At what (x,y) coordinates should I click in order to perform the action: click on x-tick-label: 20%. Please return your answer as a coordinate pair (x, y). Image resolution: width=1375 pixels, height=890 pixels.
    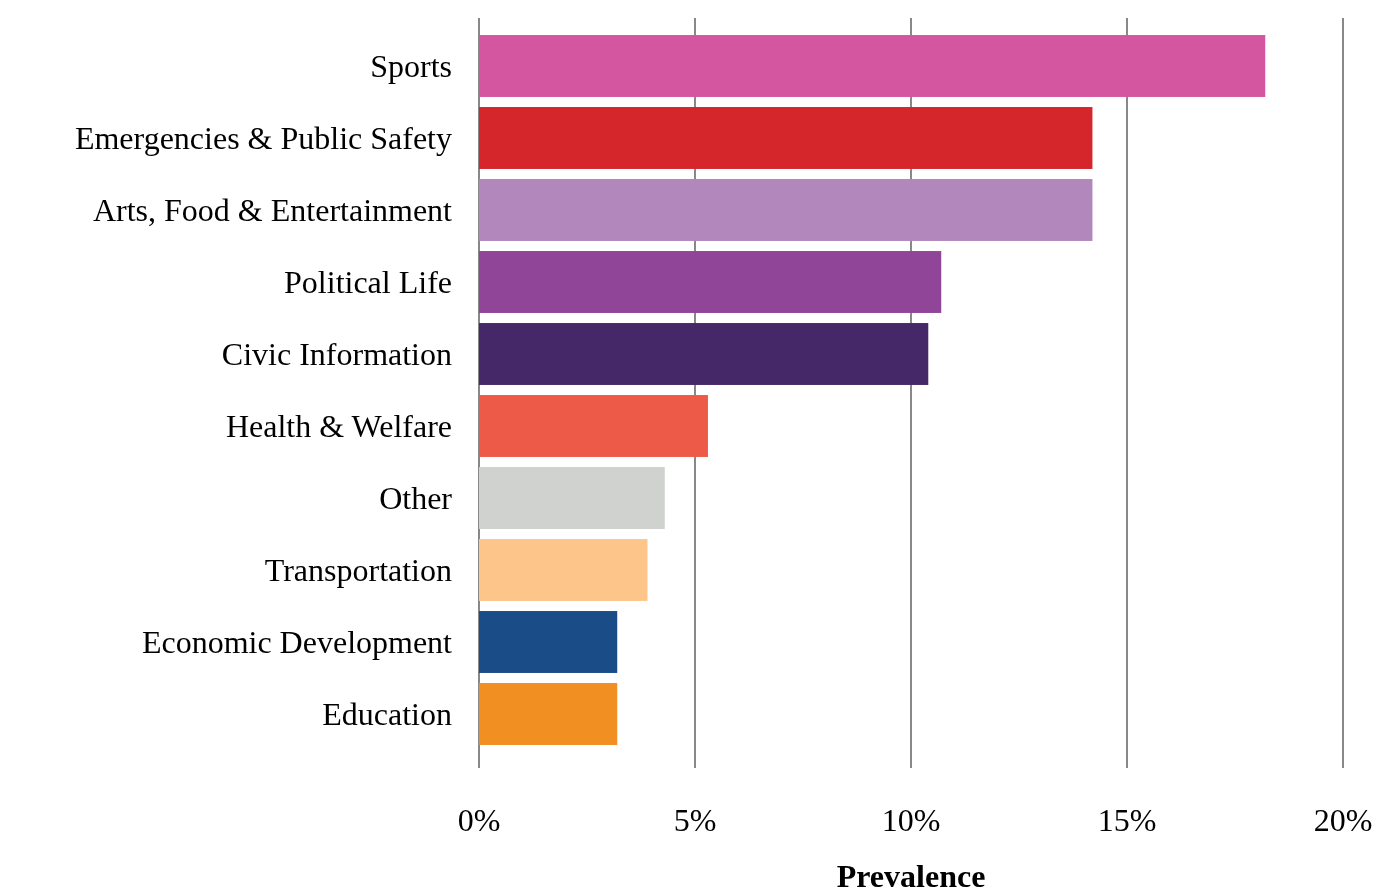
    Looking at the image, I should click on (1343, 820).